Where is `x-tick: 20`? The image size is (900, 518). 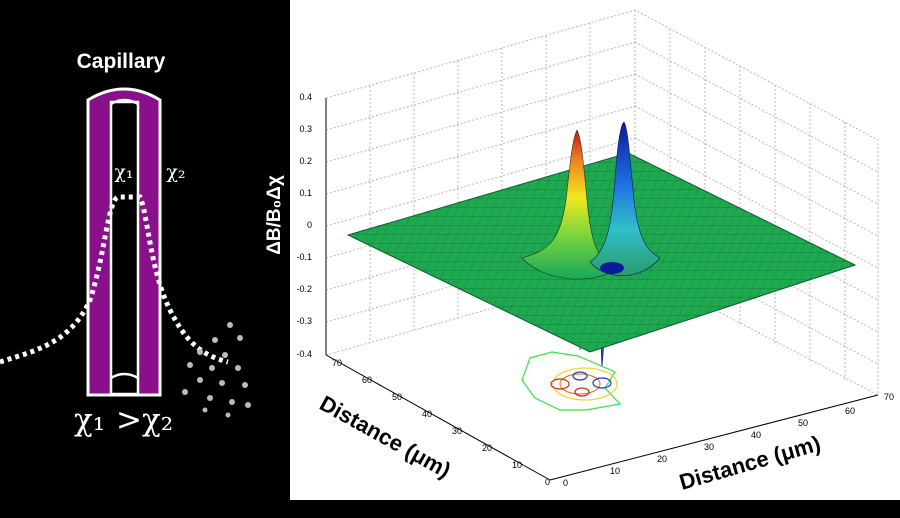 x-tick: 20 is located at coordinates (662, 459).